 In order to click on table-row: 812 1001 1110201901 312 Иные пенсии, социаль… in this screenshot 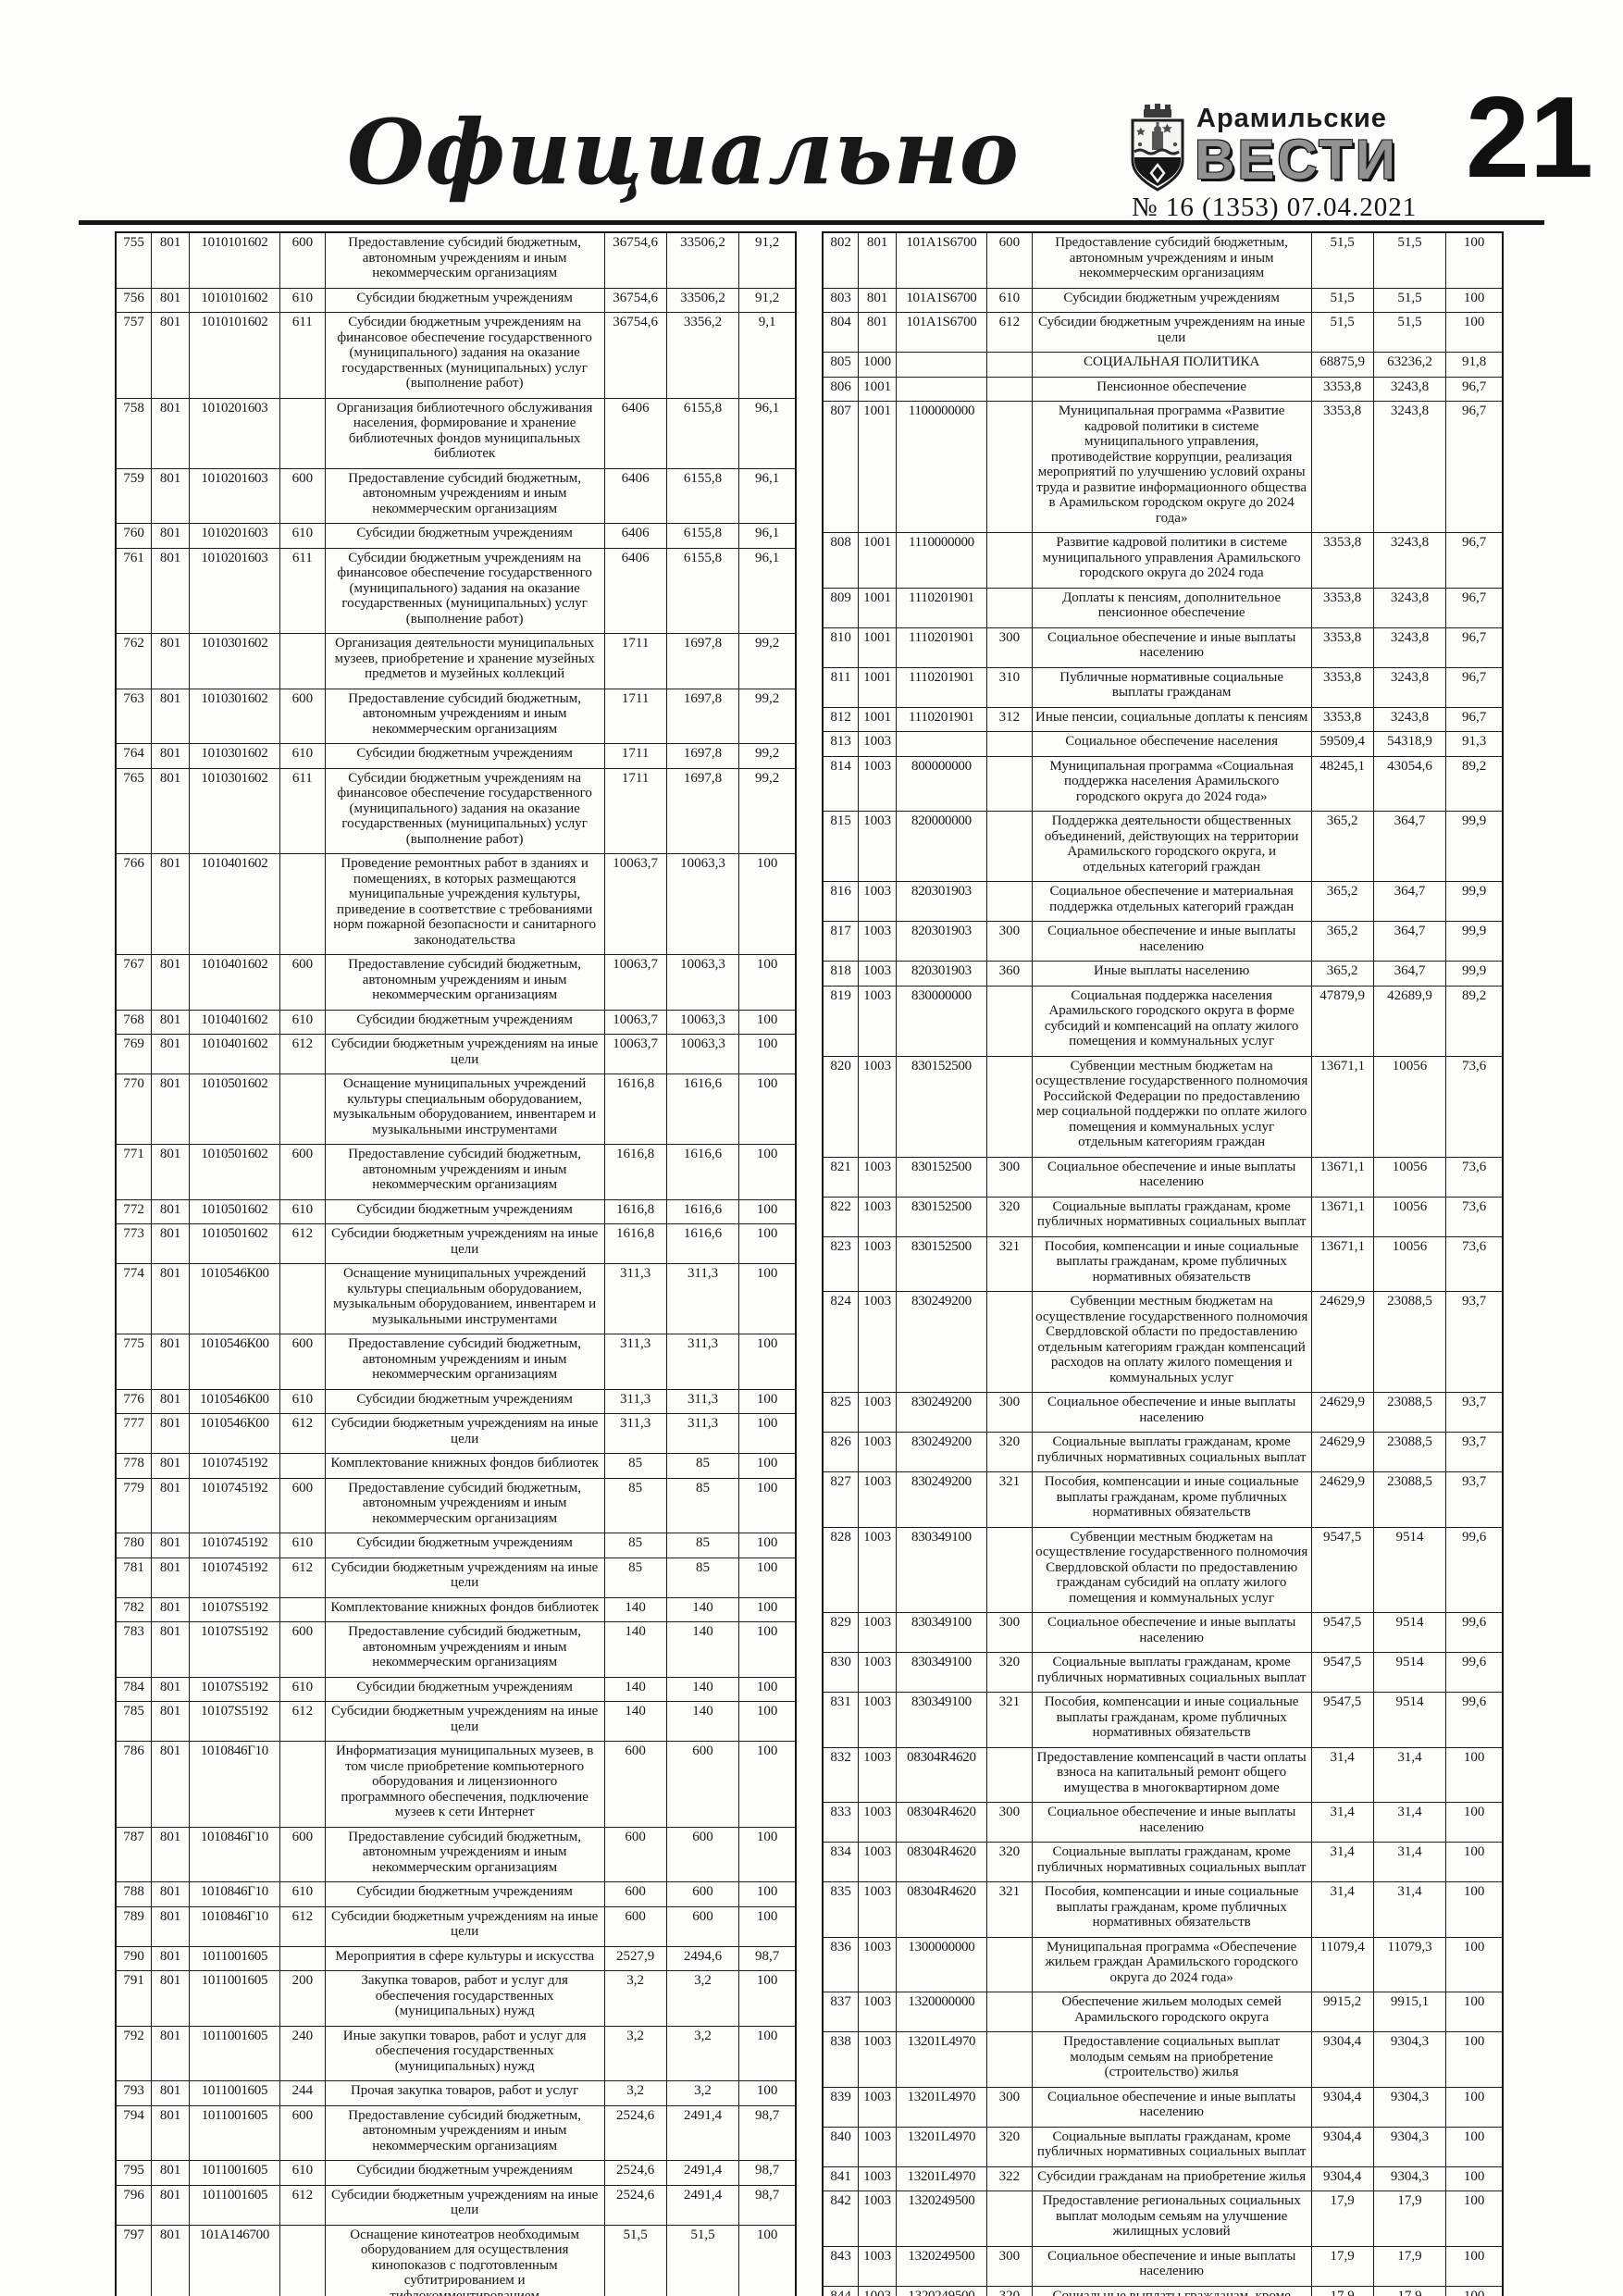, I will do `click(1163, 719)`.